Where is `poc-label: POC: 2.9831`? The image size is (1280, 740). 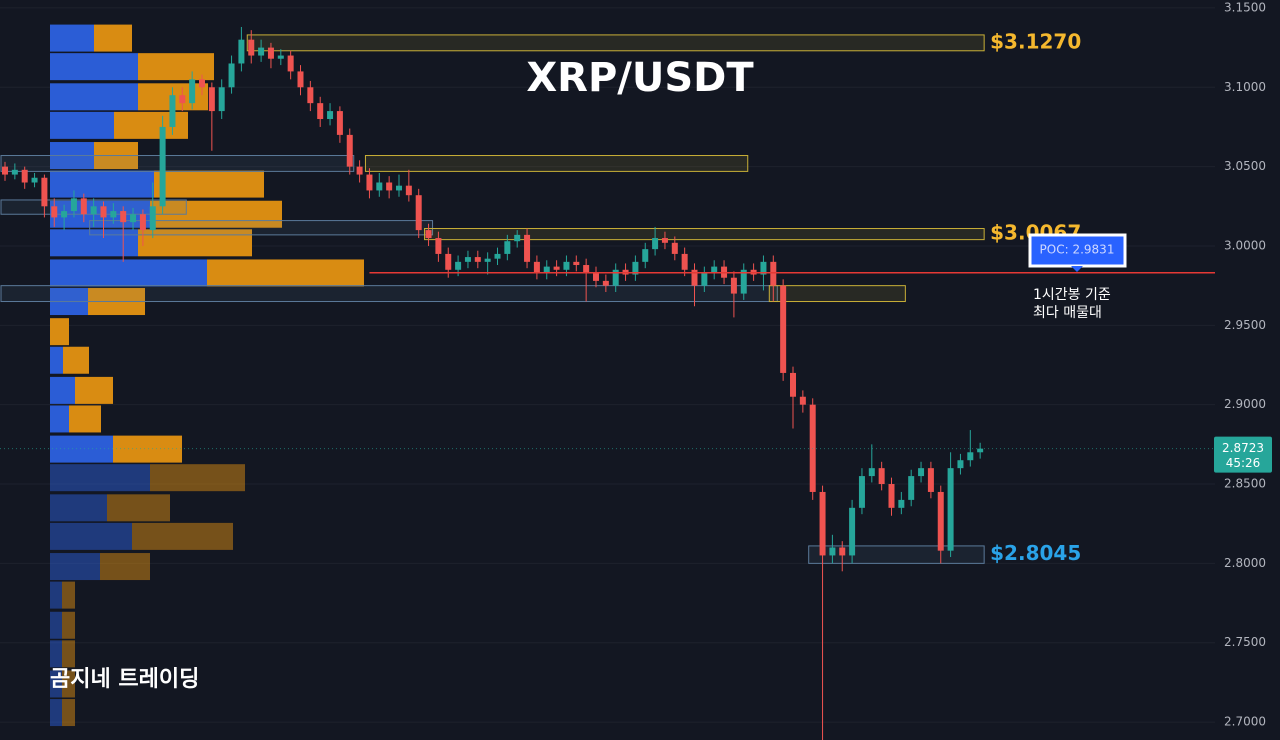 poc-label: POC: 2.9831 is located at coordinates (1077, 250).